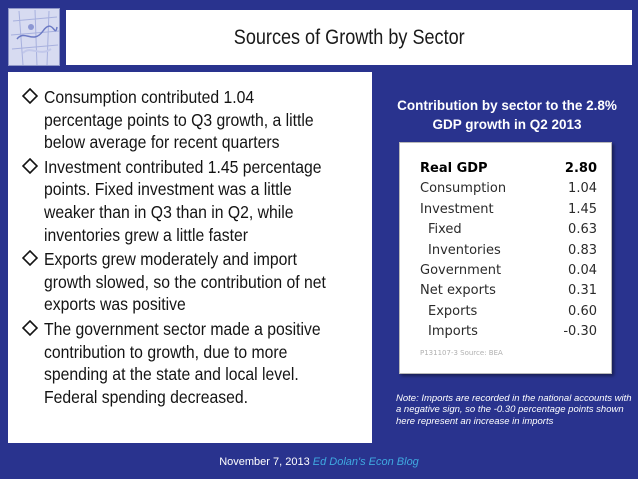 The height and width of the screenshot is (479, 638). I want to click on table-row: Investment 1.45, so click(508, 210).